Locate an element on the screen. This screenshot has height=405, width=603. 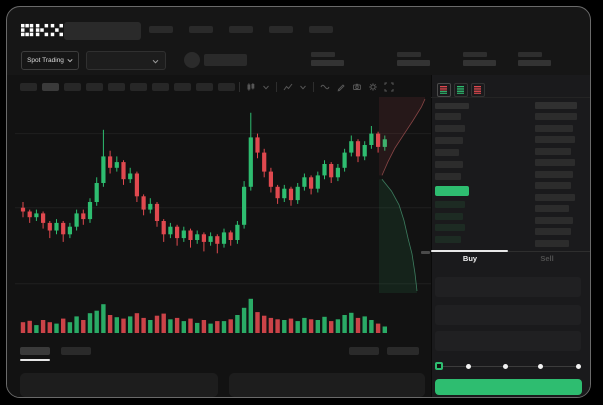
tab-sell: Sell is located at coordinates (547, 258).